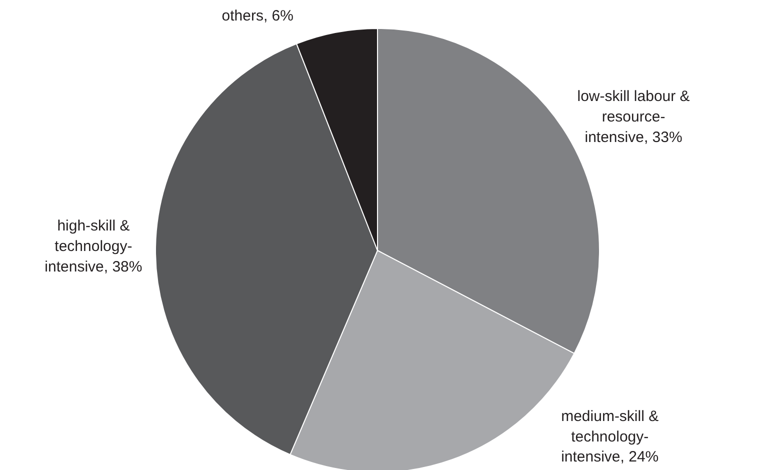  I want to click on slice-label: others, 6%, so click(258, 16).